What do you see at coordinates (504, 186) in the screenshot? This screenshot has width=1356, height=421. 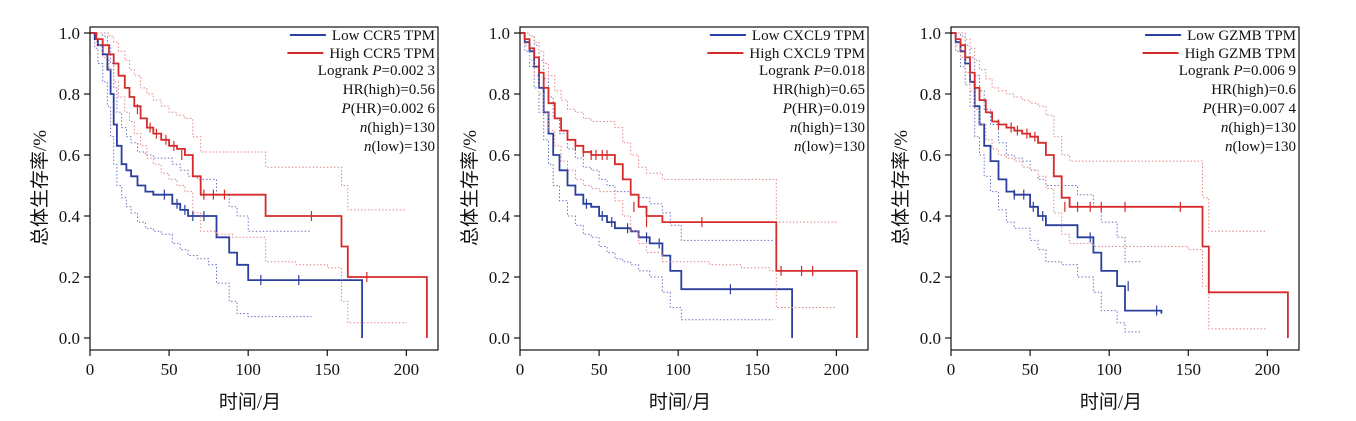 I see `y-axis: 0.0 0.2 0.4 0.6 0.8 1.0` at bounding box center [504, 186].